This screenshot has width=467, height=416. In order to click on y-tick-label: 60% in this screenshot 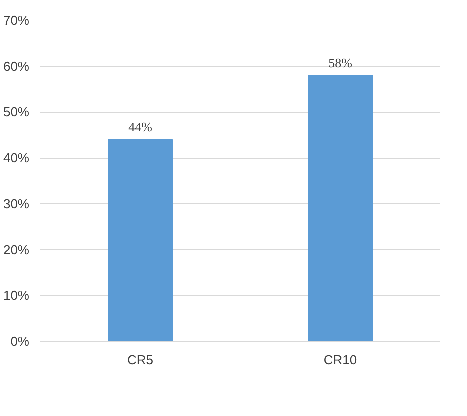, I will do `click(16, 66)`.